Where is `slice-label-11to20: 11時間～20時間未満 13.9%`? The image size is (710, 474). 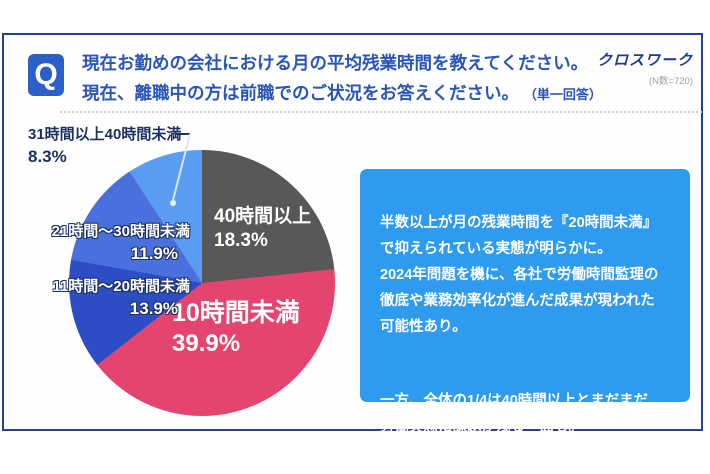 slice-label-11to20: 11時間～20時間未満 13.9% is located at coordinates (116, 297).